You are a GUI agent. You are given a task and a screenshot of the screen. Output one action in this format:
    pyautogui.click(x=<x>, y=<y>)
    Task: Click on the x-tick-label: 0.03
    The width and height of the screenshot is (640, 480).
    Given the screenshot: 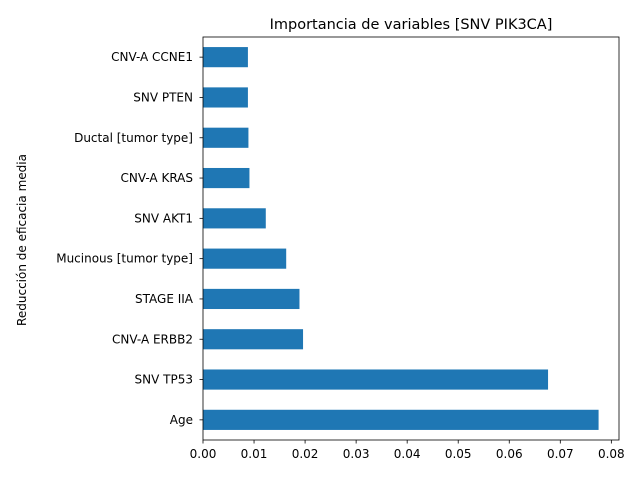 What is the action you would take?
    pyautogui.click(x=356, y=454)
    